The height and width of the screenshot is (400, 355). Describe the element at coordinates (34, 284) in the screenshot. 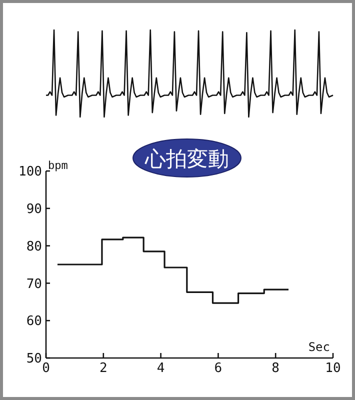

I see `y-tick-label: 70` at that location.